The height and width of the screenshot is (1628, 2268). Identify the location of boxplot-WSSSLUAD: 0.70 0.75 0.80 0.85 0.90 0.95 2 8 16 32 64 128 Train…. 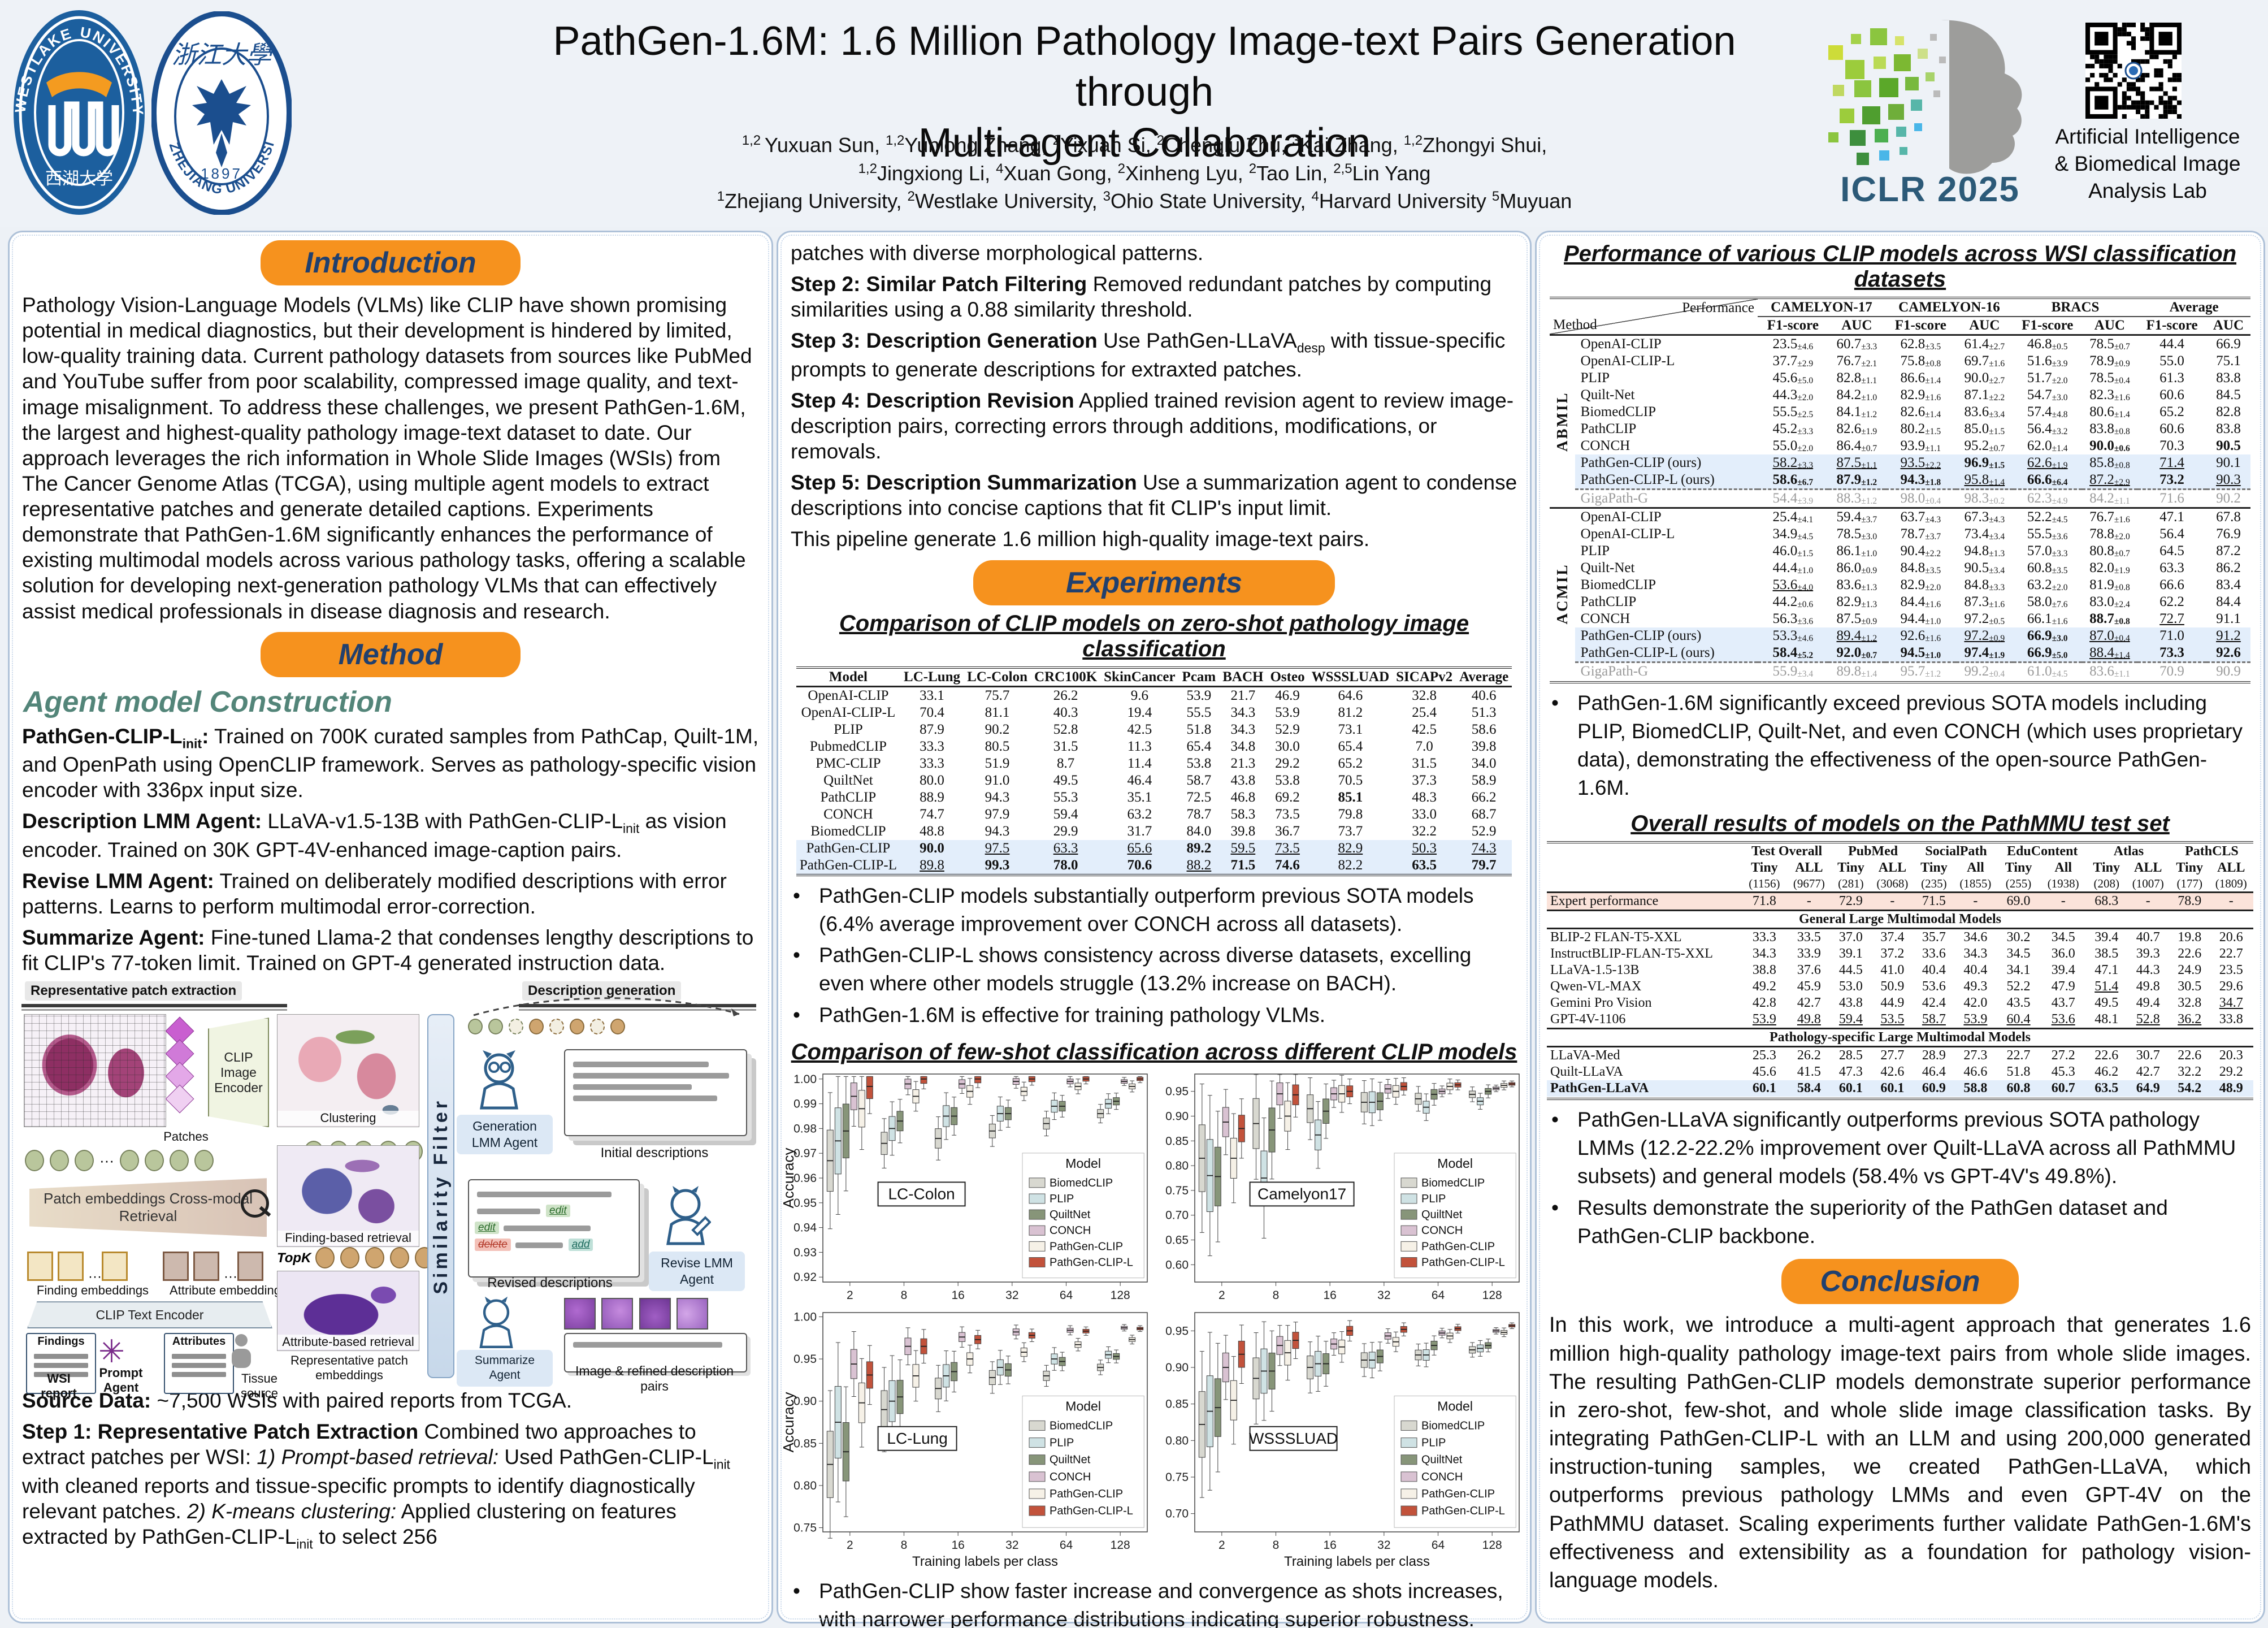
(1343, 1440).